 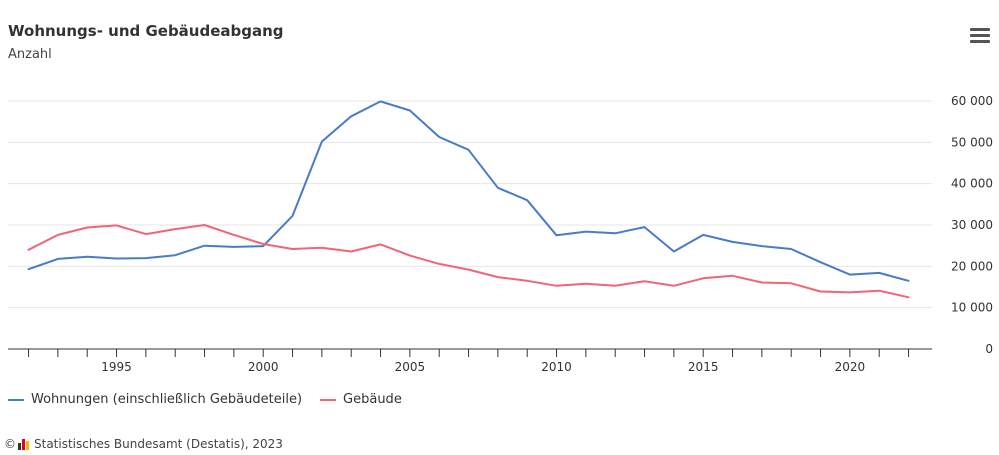 I want to click on x-tick-label: 2015, so click(x=703, y=367).